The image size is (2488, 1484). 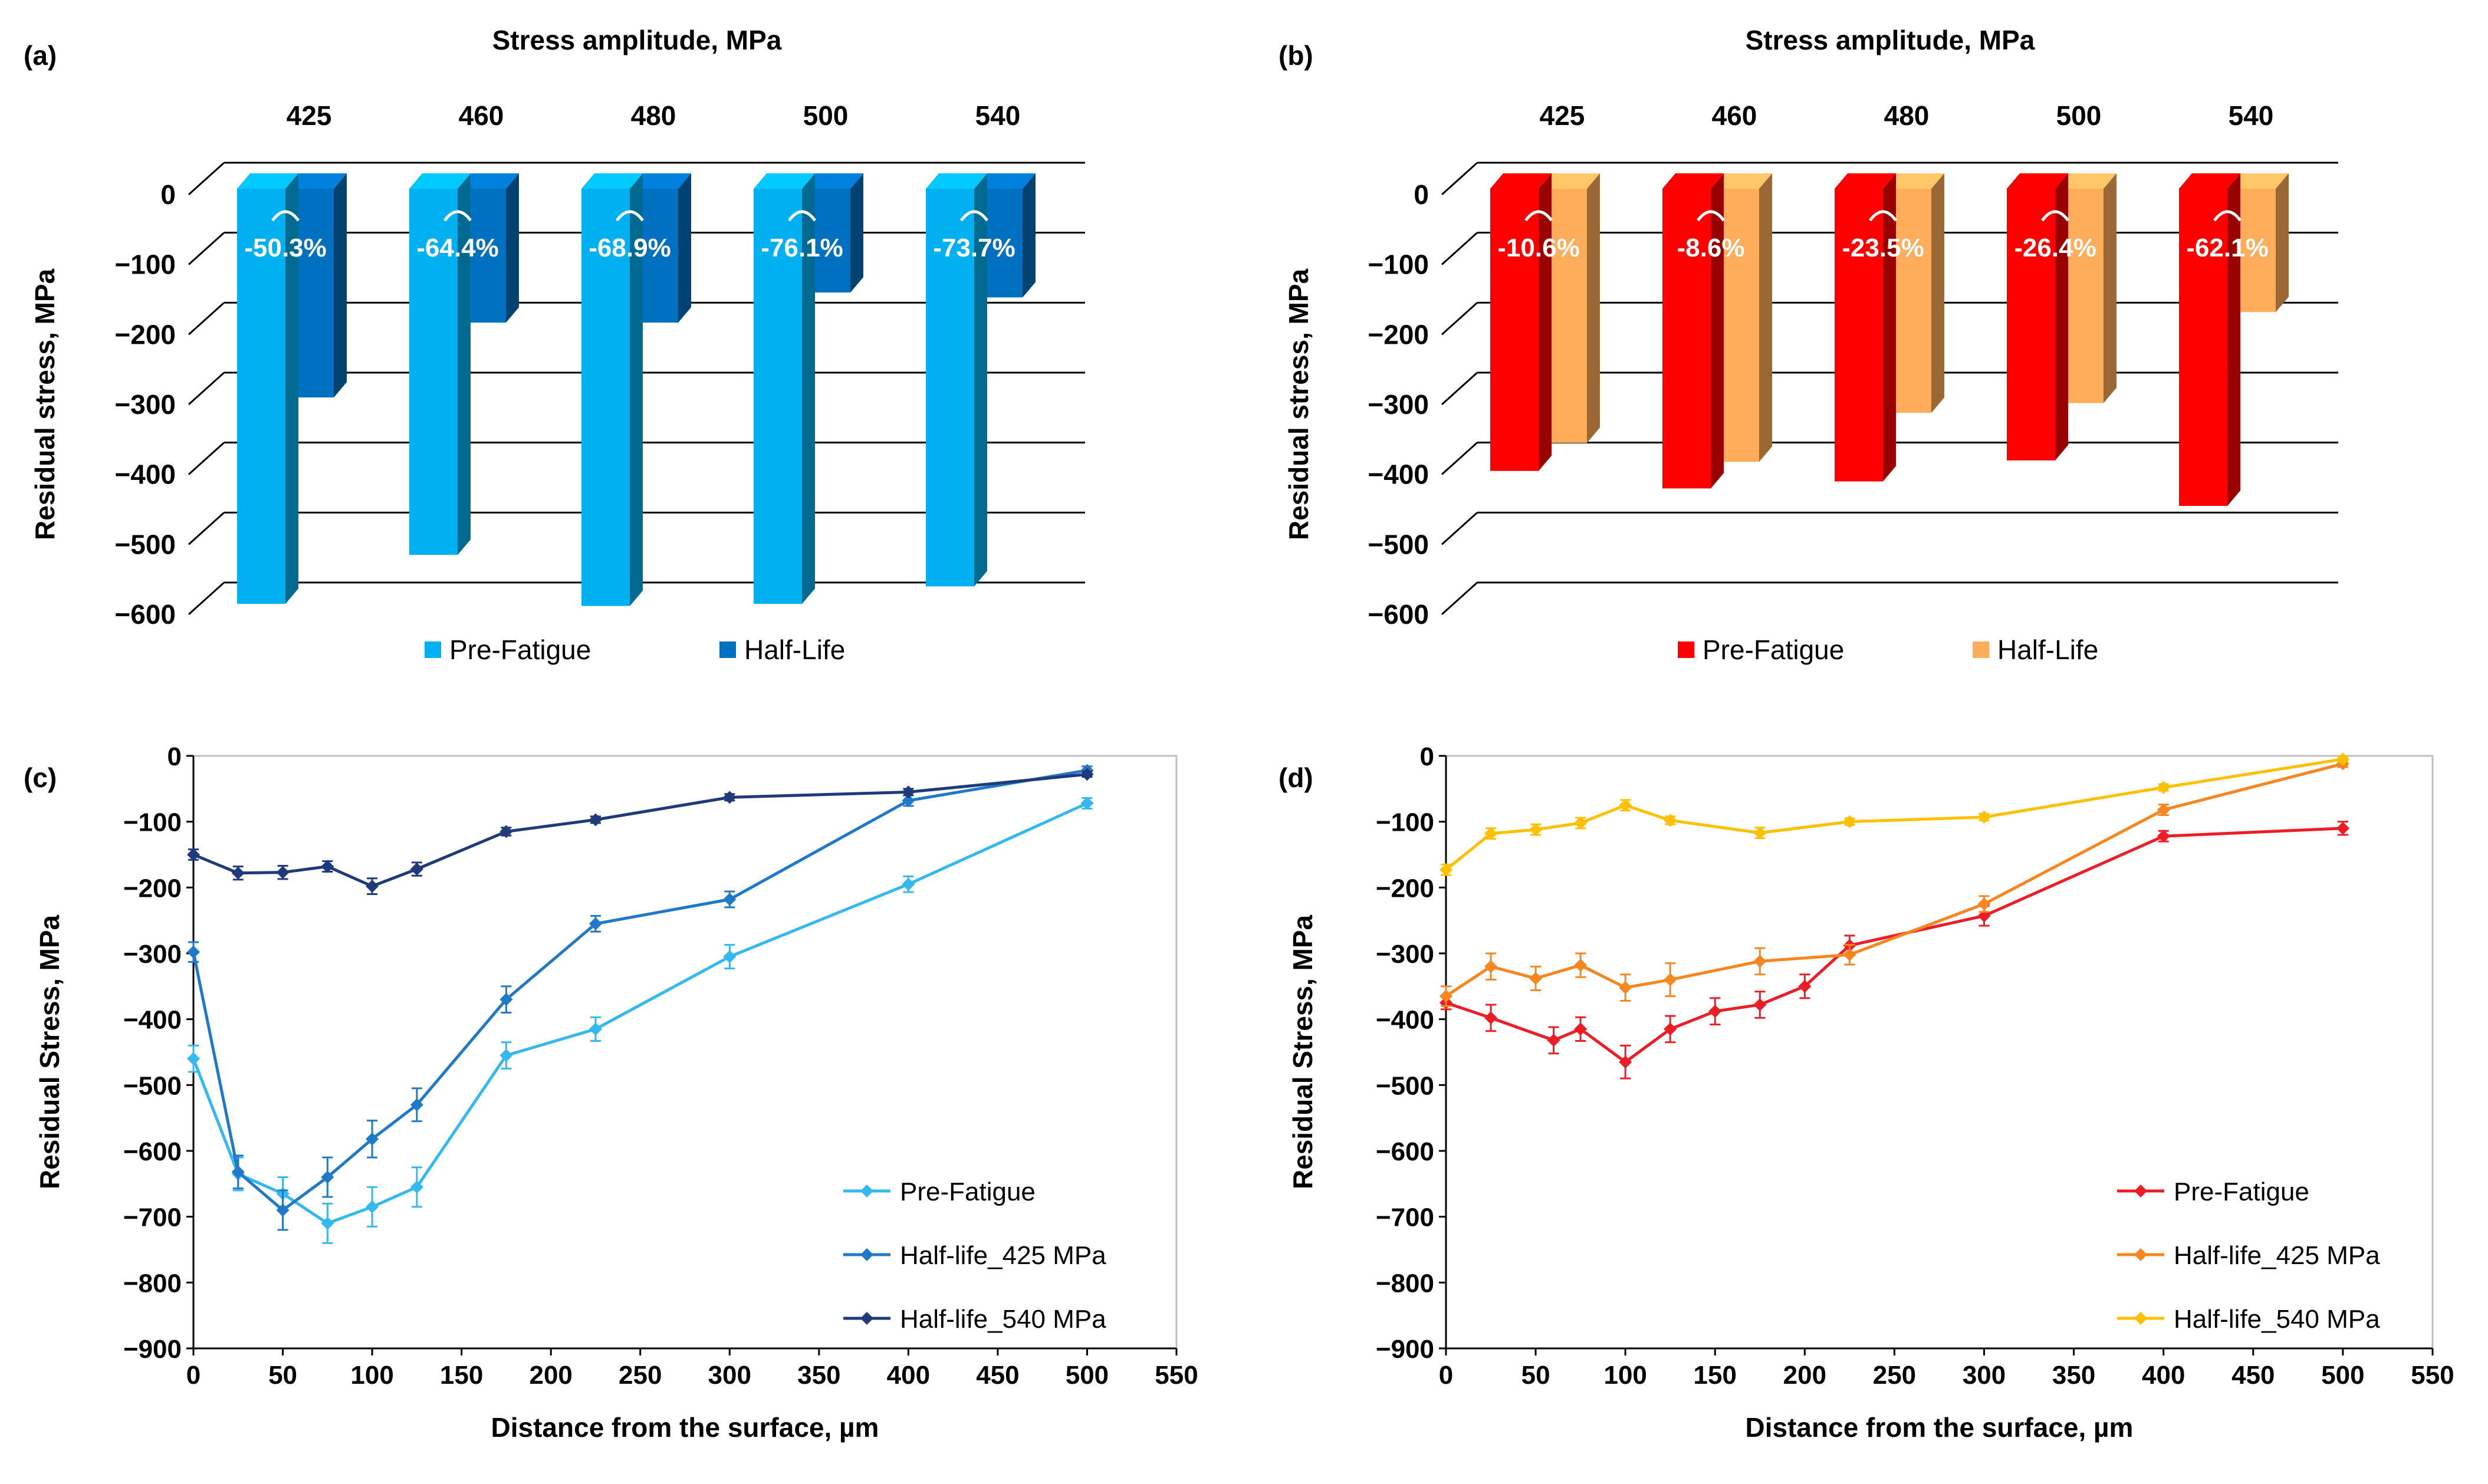 I want to click on category-label: 540, so click(x=998, y=115).